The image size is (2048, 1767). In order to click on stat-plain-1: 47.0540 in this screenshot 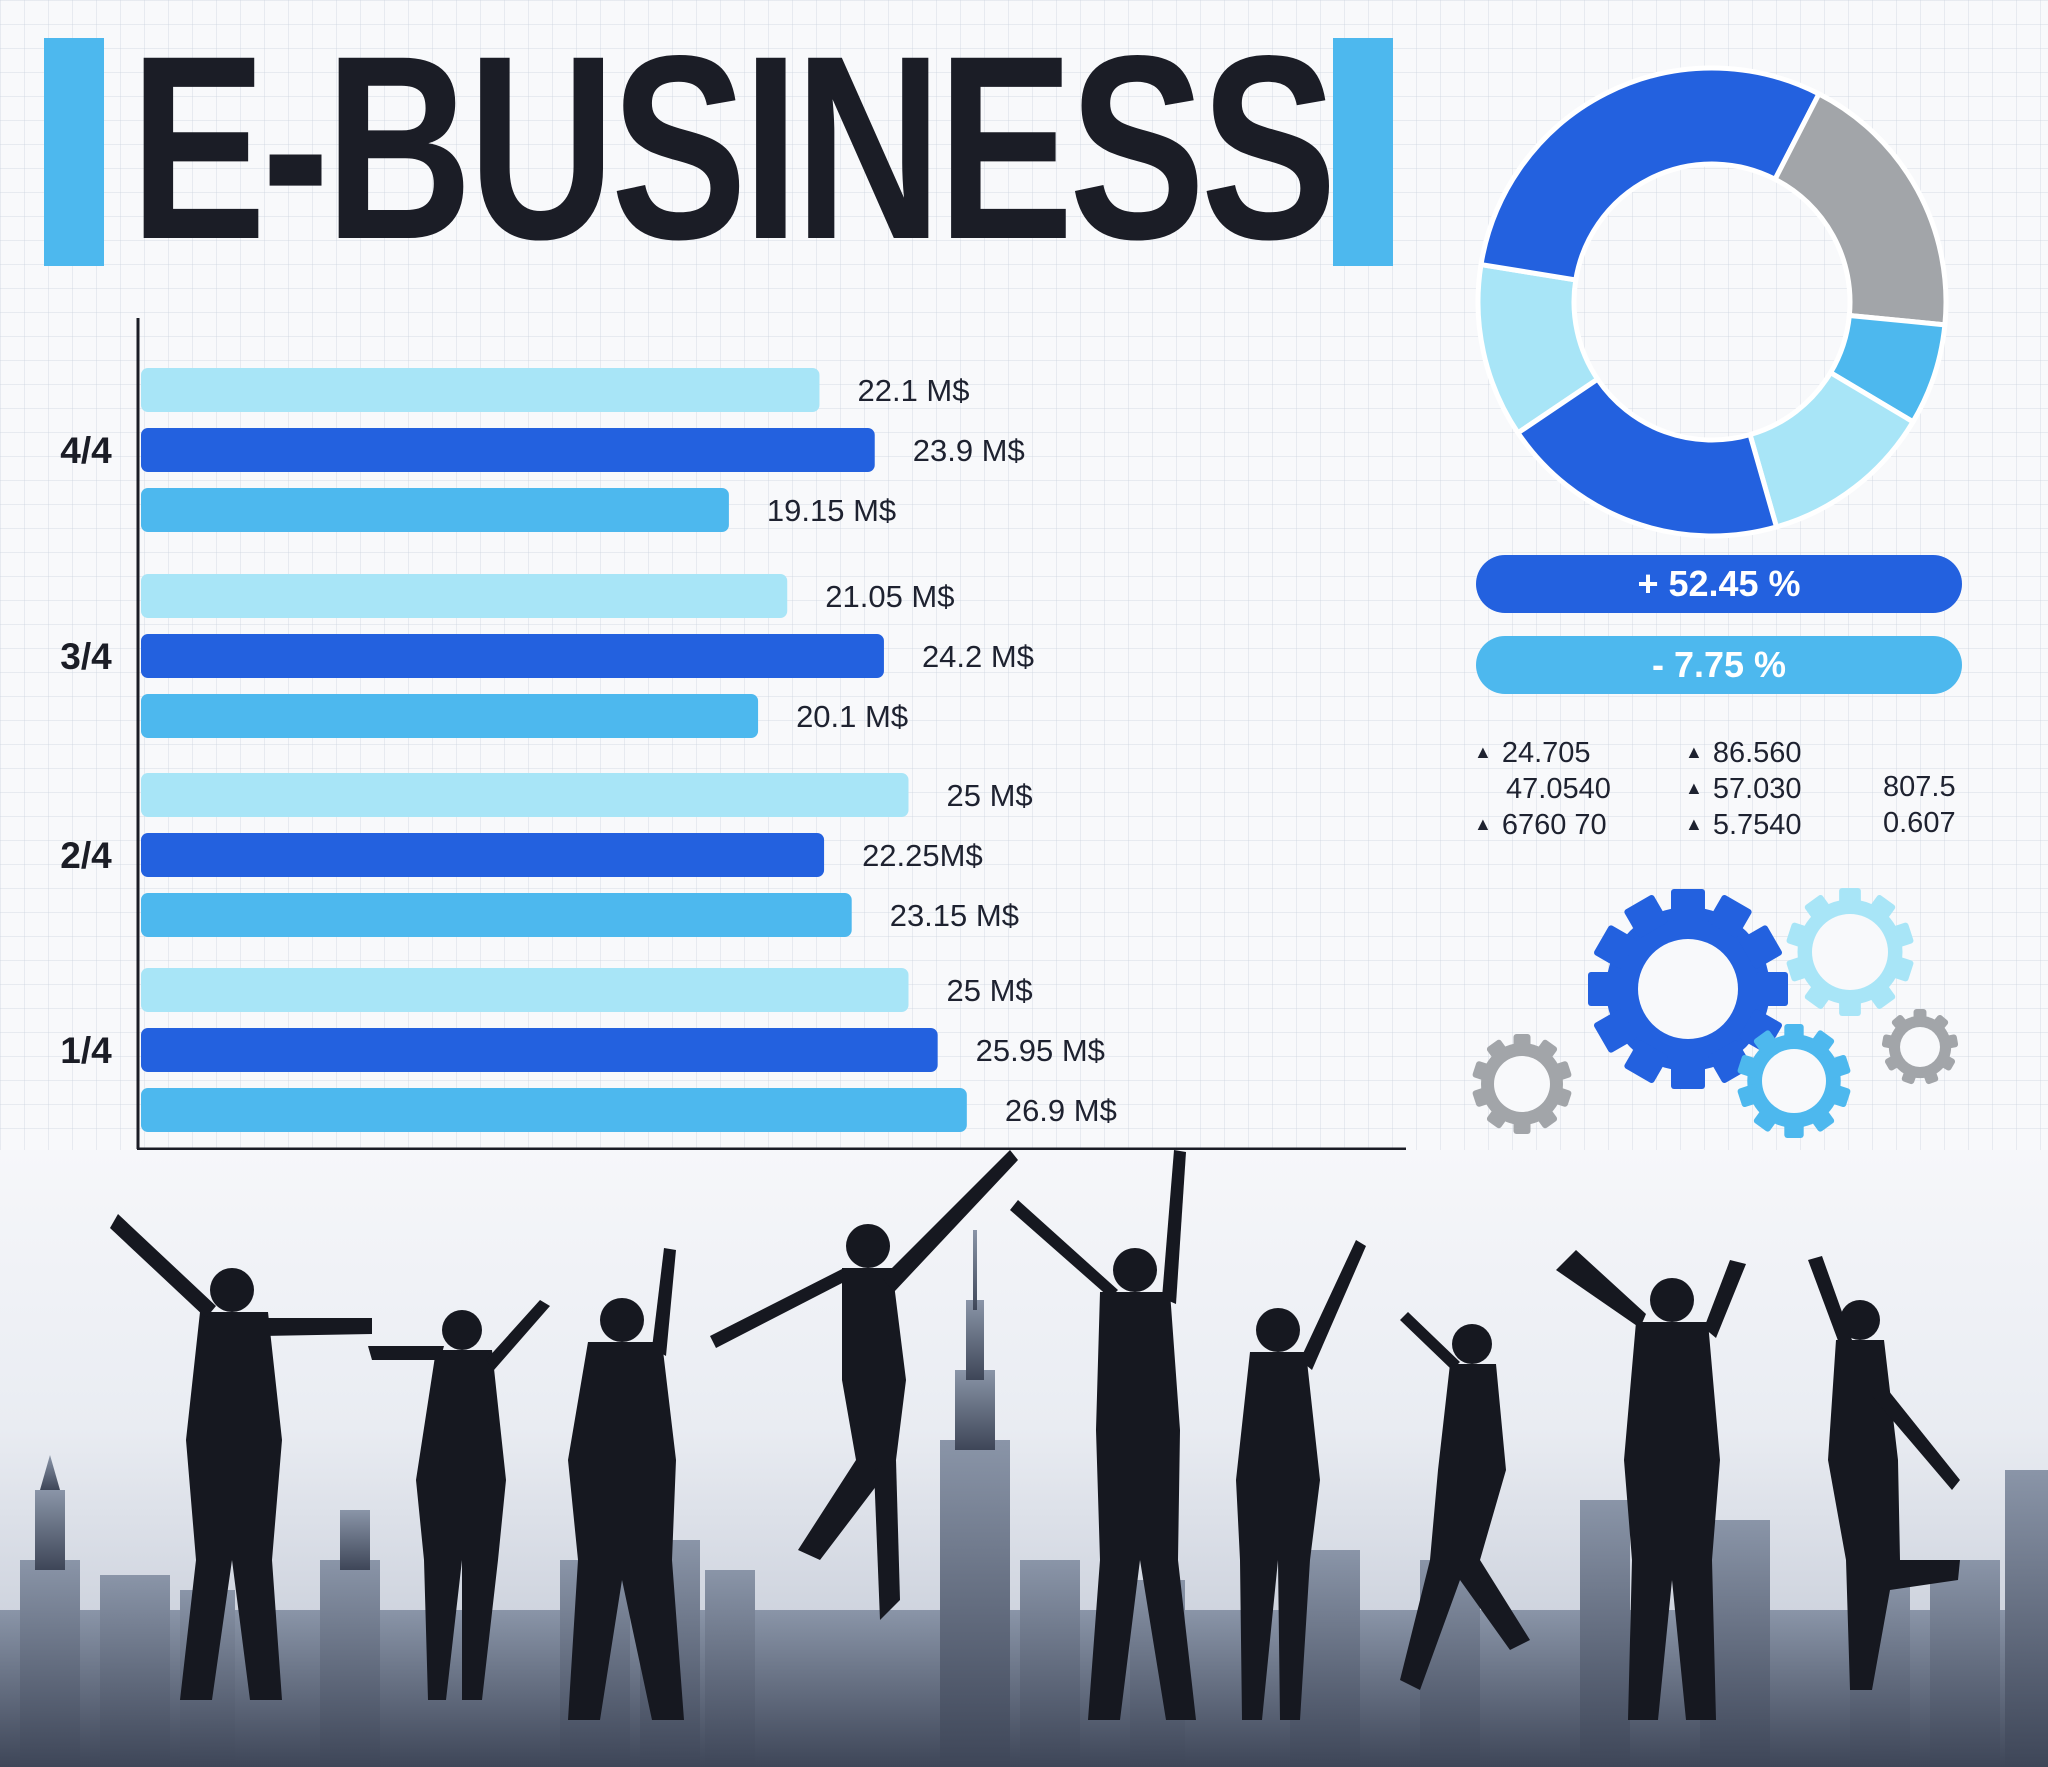, I will do `click(1558, 789)`.